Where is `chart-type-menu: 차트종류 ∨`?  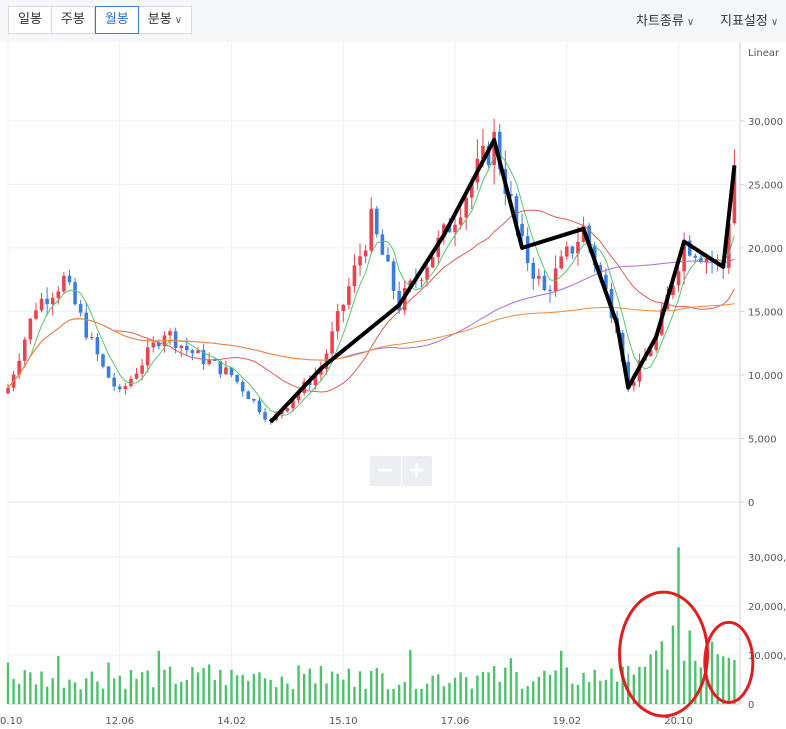
chart-type-menu: 차트종류 ∨ is located at coordinates (665, 19).